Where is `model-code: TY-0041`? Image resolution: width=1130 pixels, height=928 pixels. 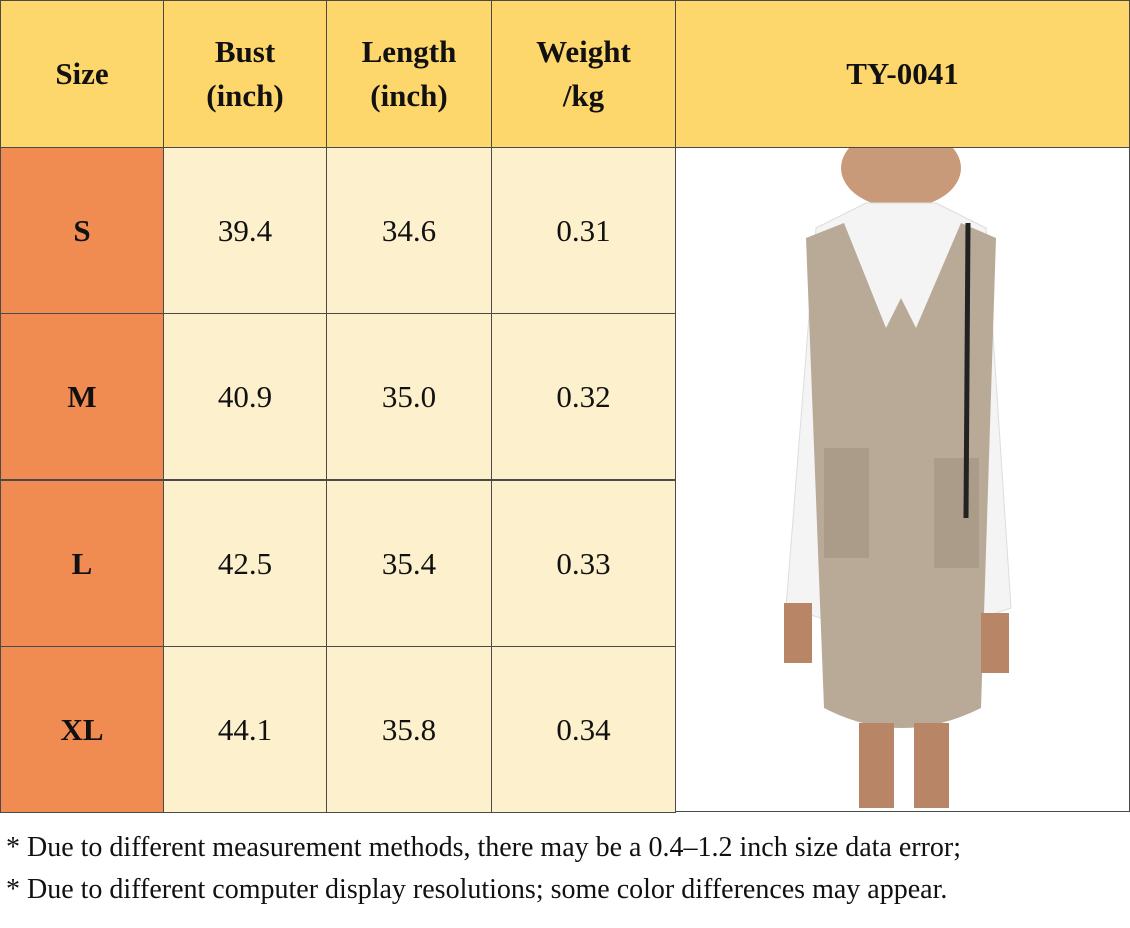 model-code: TY-0041 is located at coordinates (902, 74).